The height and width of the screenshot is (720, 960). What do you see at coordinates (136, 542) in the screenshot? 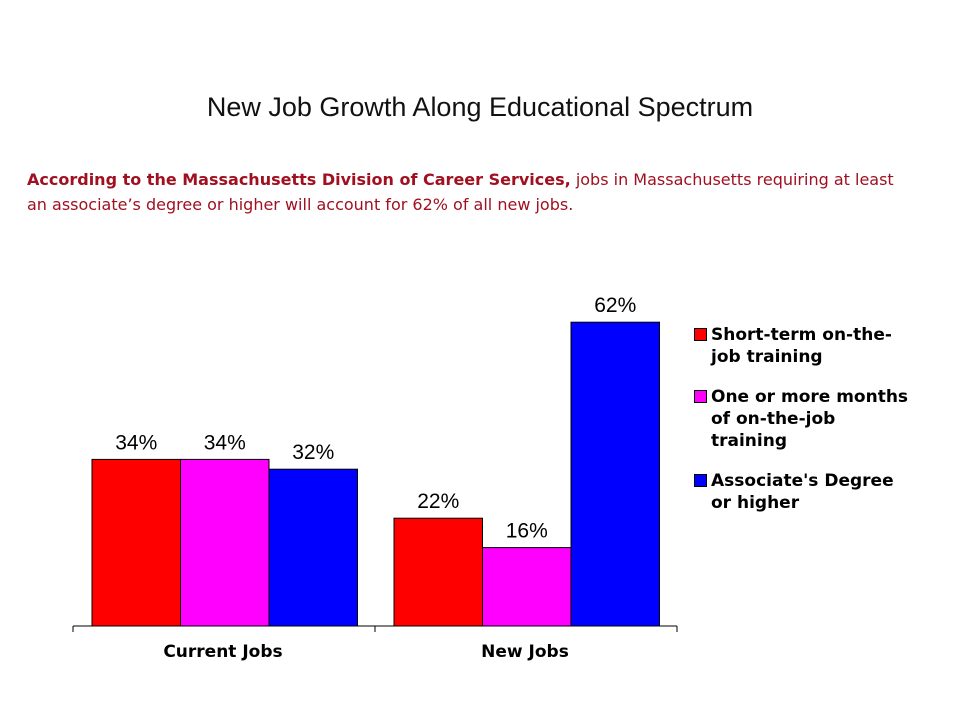
I see `bar-current-jobs-short-term` at bounding box center [136, 542].